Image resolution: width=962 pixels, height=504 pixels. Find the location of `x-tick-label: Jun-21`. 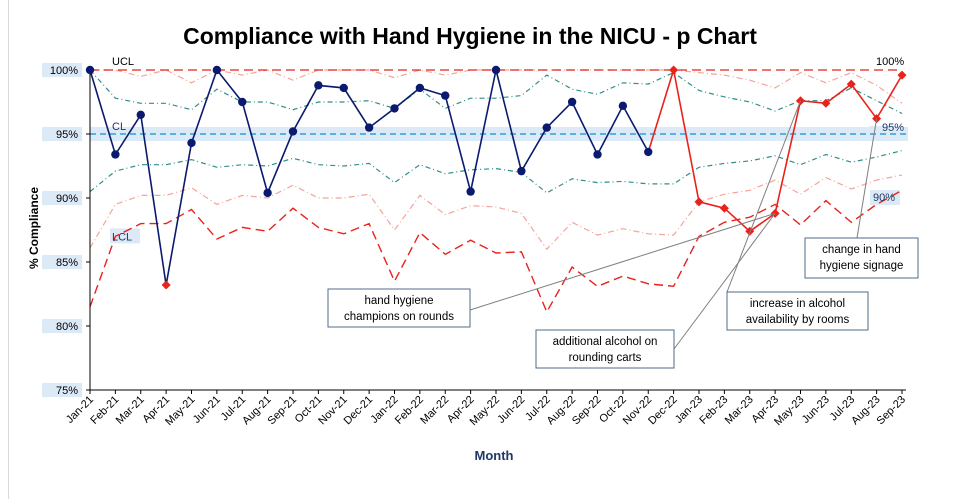

x-tick-label: Jun-21 is located at coordinates (207, 410).